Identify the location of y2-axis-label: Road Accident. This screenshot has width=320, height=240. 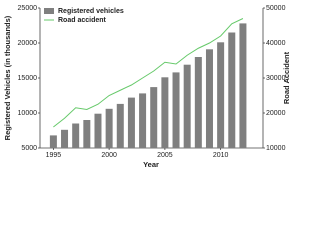
(286, 77).